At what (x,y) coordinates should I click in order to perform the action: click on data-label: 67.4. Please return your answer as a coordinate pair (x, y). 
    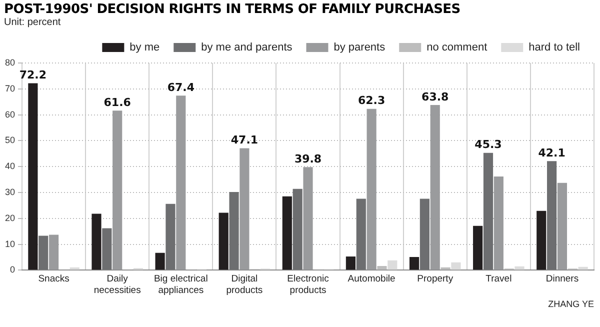
    Looking at the image, I should click on (181, 87).